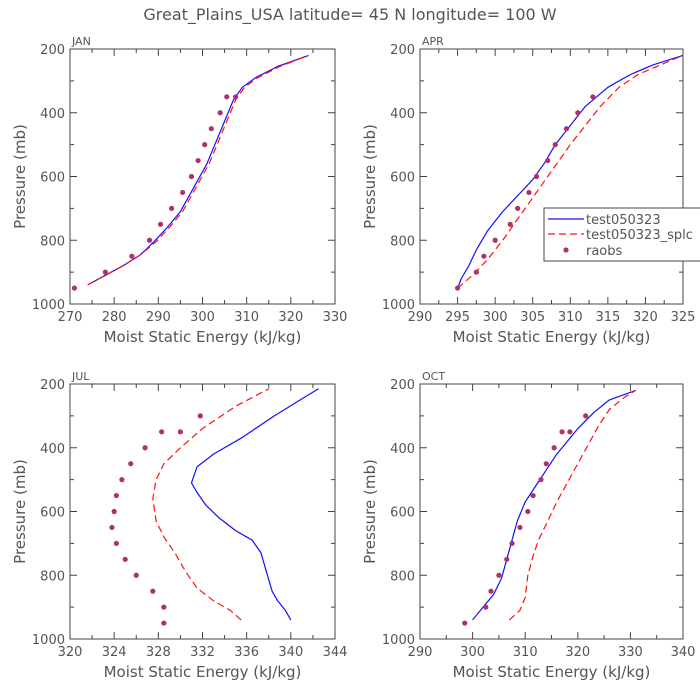  What do you see at coordinates (81, 41) in the screenshot?
I see `panel-label-jan: JAN` at bounding box center [81, 41].